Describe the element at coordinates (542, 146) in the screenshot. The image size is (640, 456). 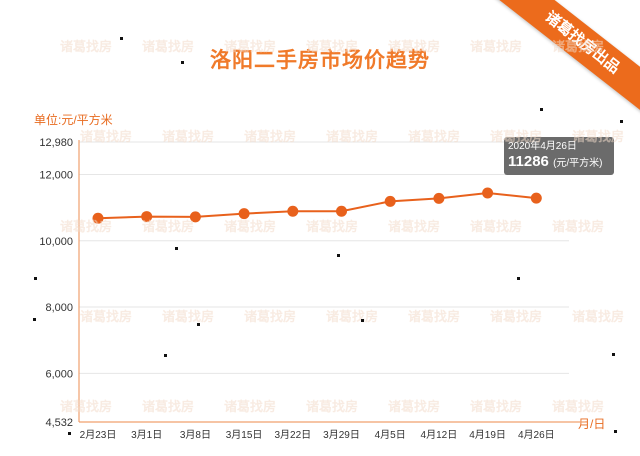
I see `tooltip-date: 2020年4月26日` at that location.